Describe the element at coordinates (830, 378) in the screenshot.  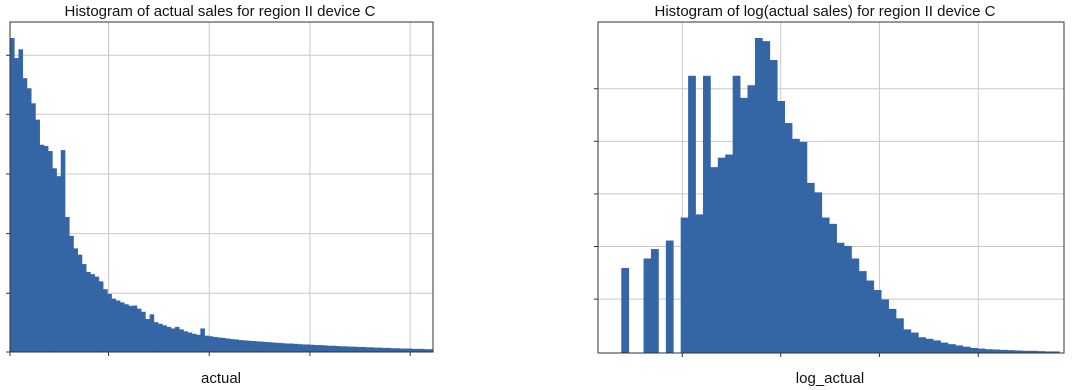
I see `x-axis-label: log_actual` at that location.